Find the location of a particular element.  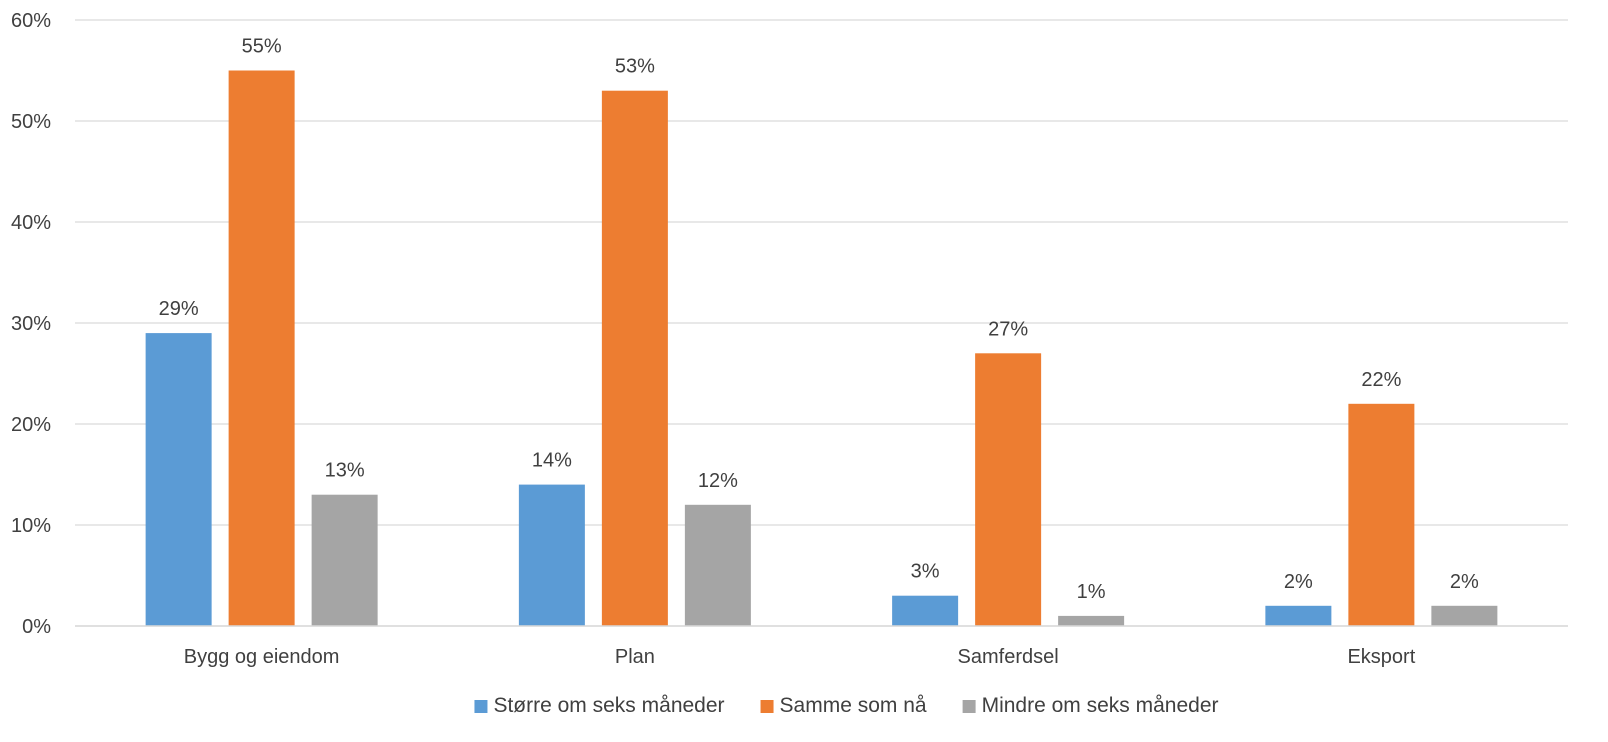

data-label: 3% is located at coordinates (925, 572).